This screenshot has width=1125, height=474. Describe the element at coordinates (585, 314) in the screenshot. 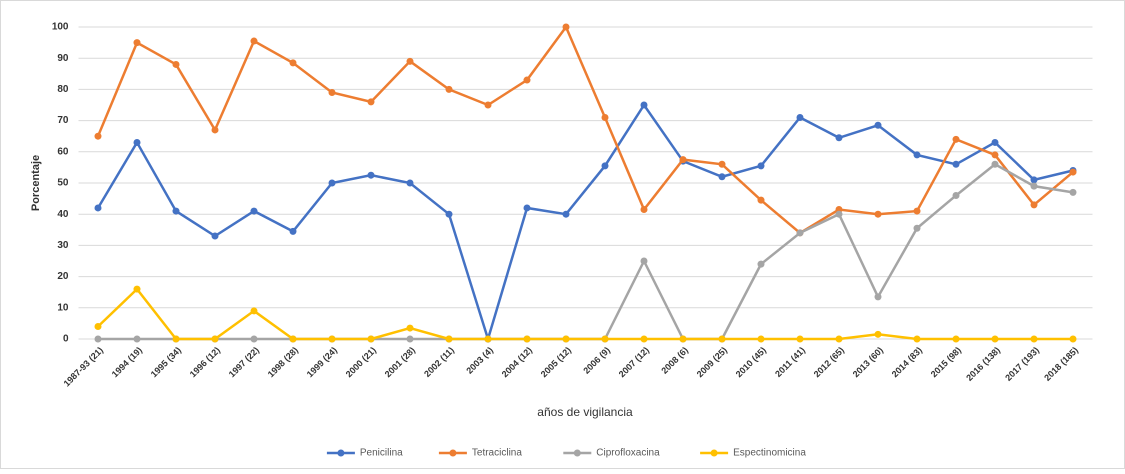

I see `series-line` at that location.